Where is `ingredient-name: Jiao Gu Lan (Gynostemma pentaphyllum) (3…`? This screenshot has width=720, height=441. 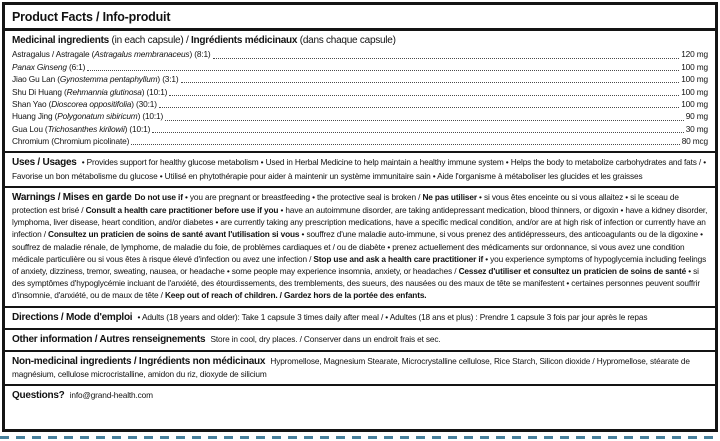 ingredient-name: Jiao Gu Lan (Gynostemma pentaphyllum) (3… is located at coordinates (95, 79).